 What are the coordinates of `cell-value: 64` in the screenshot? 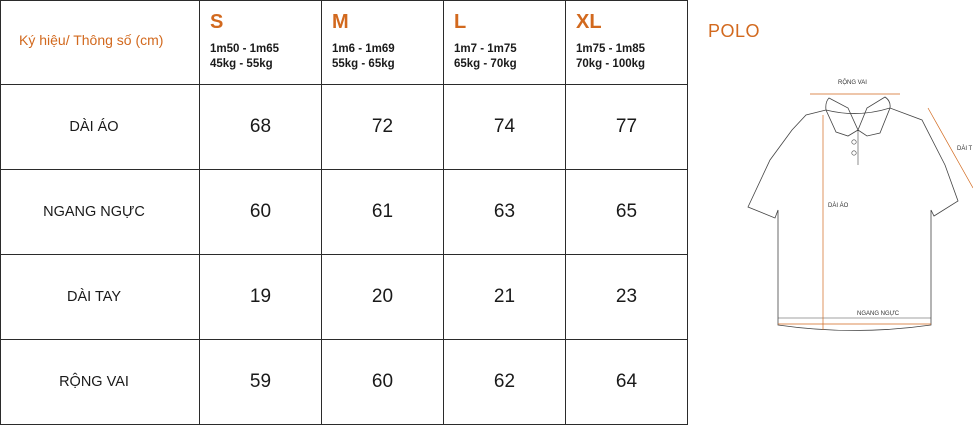 It's located at (626, 382).